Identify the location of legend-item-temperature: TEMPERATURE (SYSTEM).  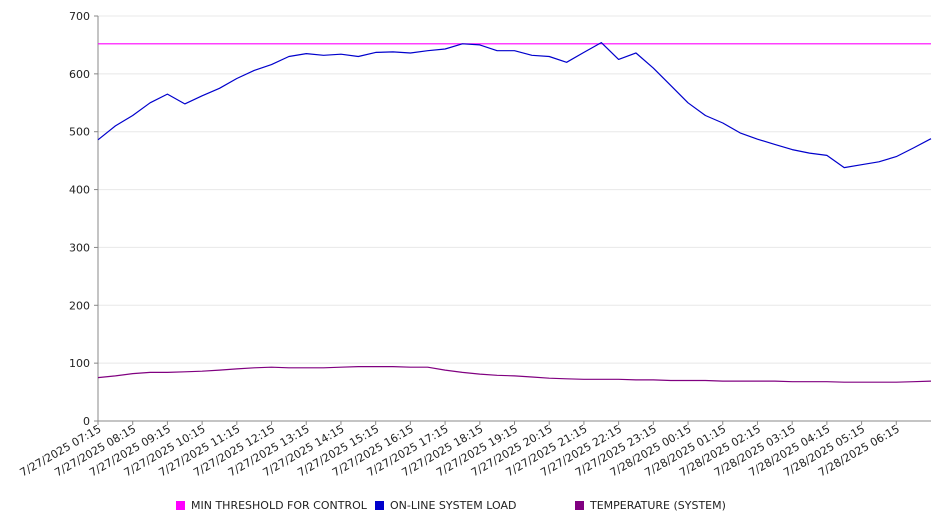
(650, 505).